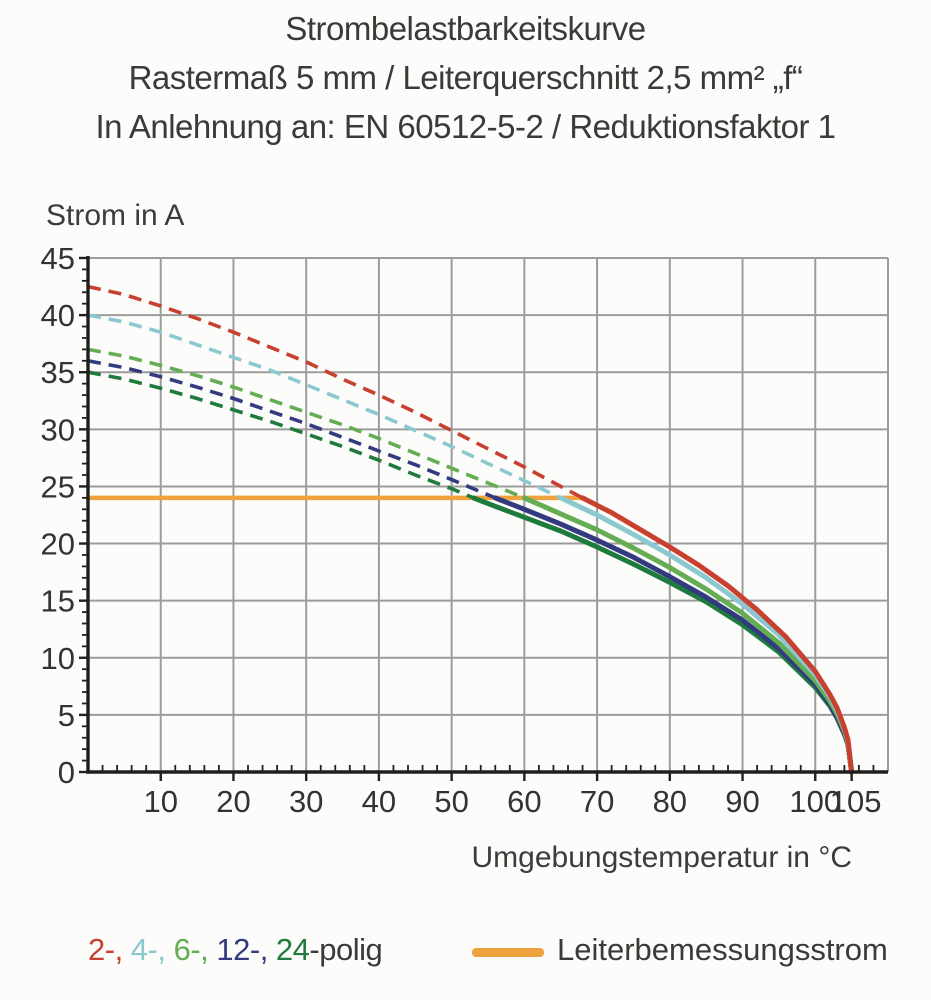 The image size is (931, 1000). What do you see at coordinates (742, 801) in the screenshot?
I see `x-tick-label-90: 90` at bounding box center [742, 801].